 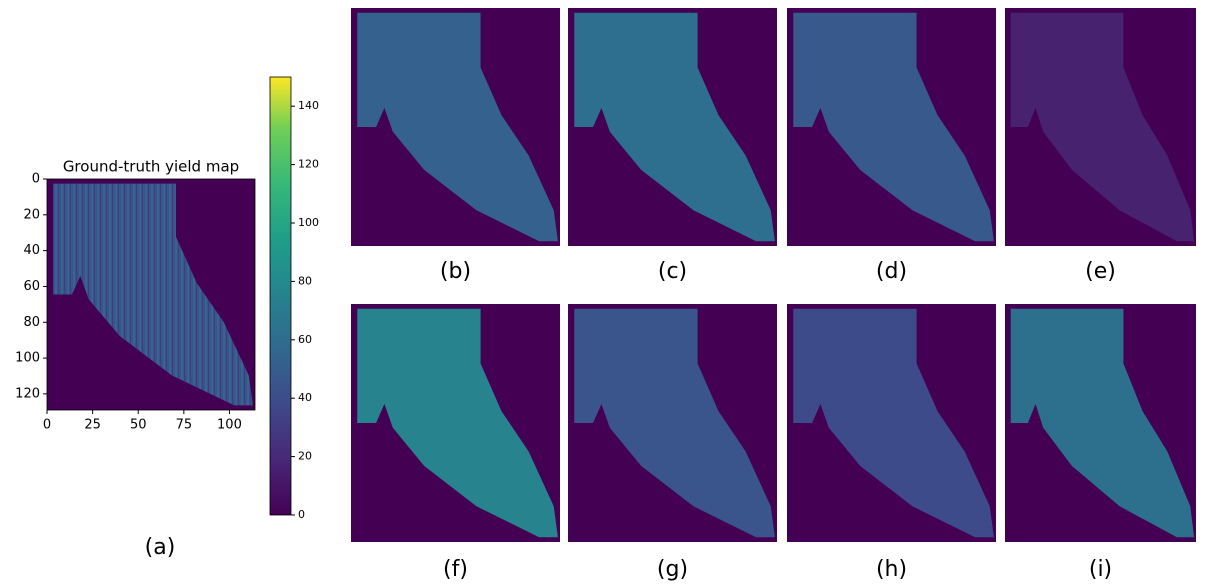 What do you see at coordinates (184, 425) in the screenshot?
I see `x-tick-label: 75` at bounding box center [184, 425].